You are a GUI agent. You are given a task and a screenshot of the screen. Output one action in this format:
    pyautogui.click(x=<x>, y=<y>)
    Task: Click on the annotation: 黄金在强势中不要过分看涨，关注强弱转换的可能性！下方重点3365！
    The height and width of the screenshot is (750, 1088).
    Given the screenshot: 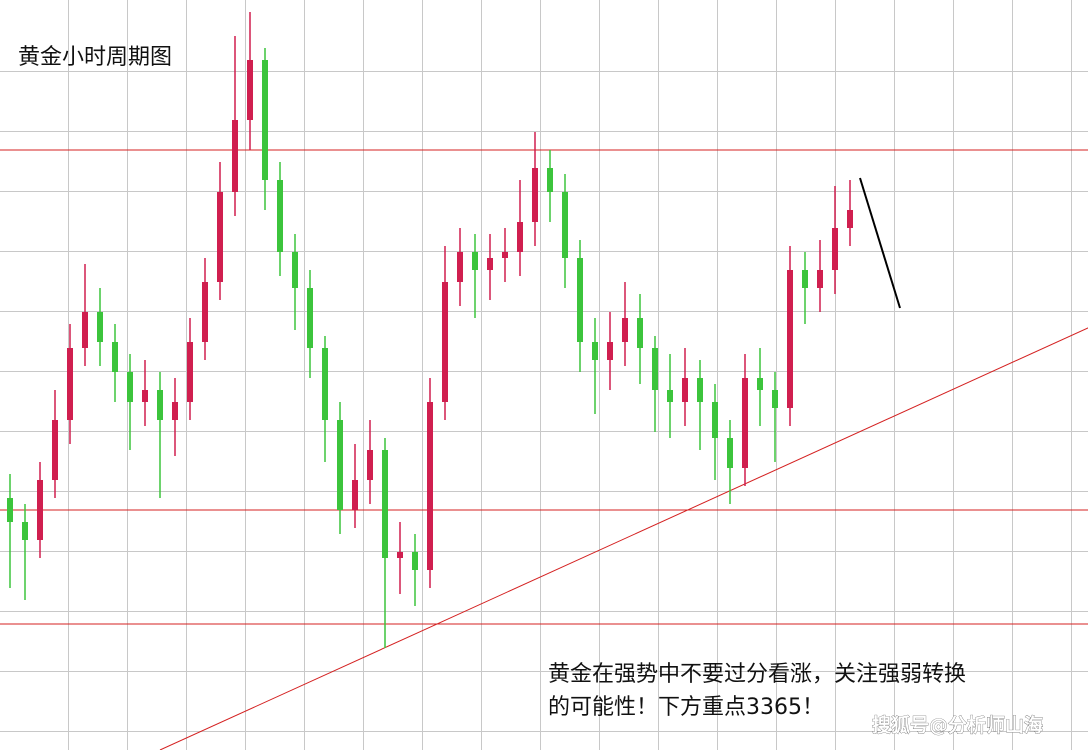 What is the action you would take?
    pyautogui.click(x=757, y=691)
    